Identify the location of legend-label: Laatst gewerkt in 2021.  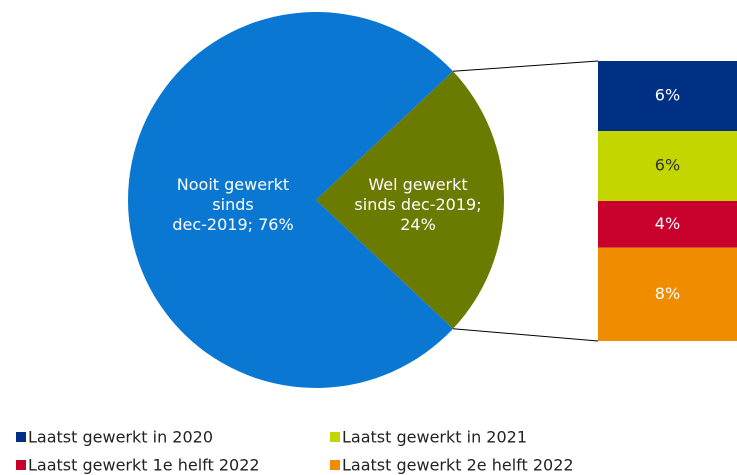
(434, 437).